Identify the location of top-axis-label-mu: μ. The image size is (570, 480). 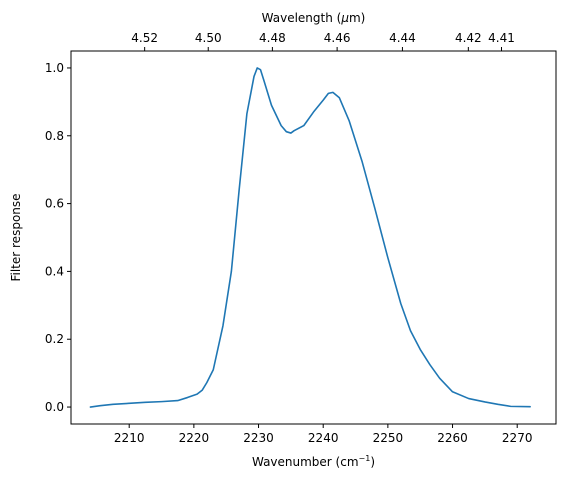
(344, 18).